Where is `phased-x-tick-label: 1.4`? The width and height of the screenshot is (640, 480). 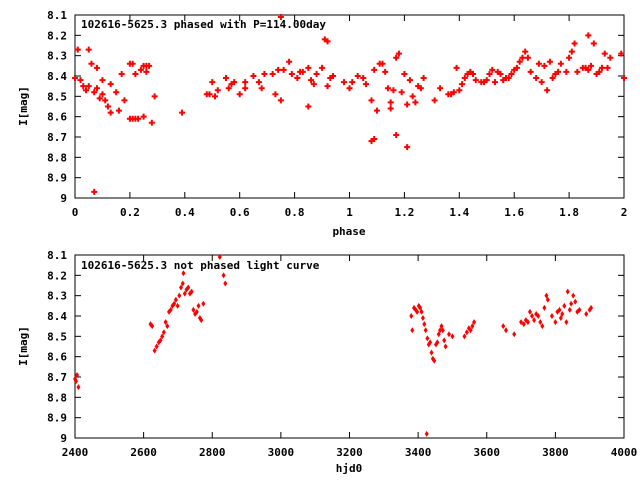 phased-x-tick-label: 1.4 is located at coordinates (459, 212).